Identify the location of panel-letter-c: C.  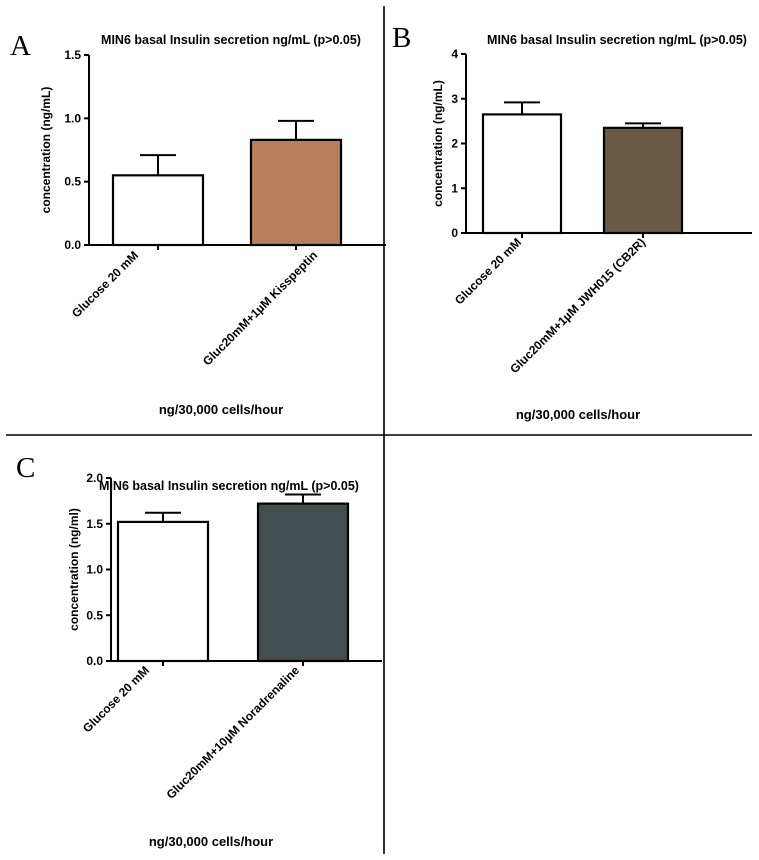
(25, 468).